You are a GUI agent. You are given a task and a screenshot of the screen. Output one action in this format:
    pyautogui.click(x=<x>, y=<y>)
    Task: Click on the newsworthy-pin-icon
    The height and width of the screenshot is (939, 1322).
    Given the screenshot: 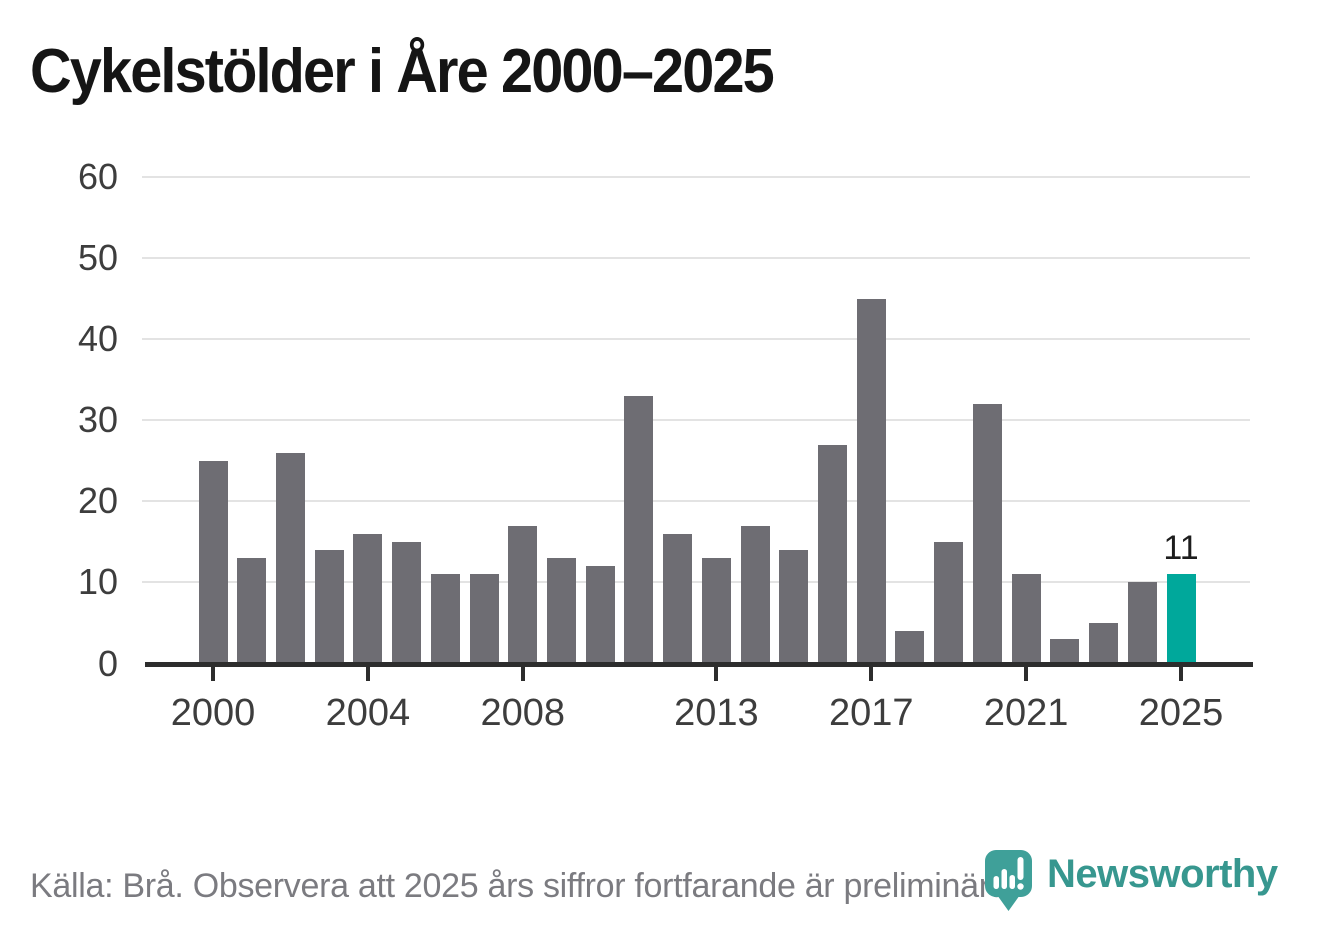 What is the action you would take?
    pyautogui.click(x=1008, y=880)
    